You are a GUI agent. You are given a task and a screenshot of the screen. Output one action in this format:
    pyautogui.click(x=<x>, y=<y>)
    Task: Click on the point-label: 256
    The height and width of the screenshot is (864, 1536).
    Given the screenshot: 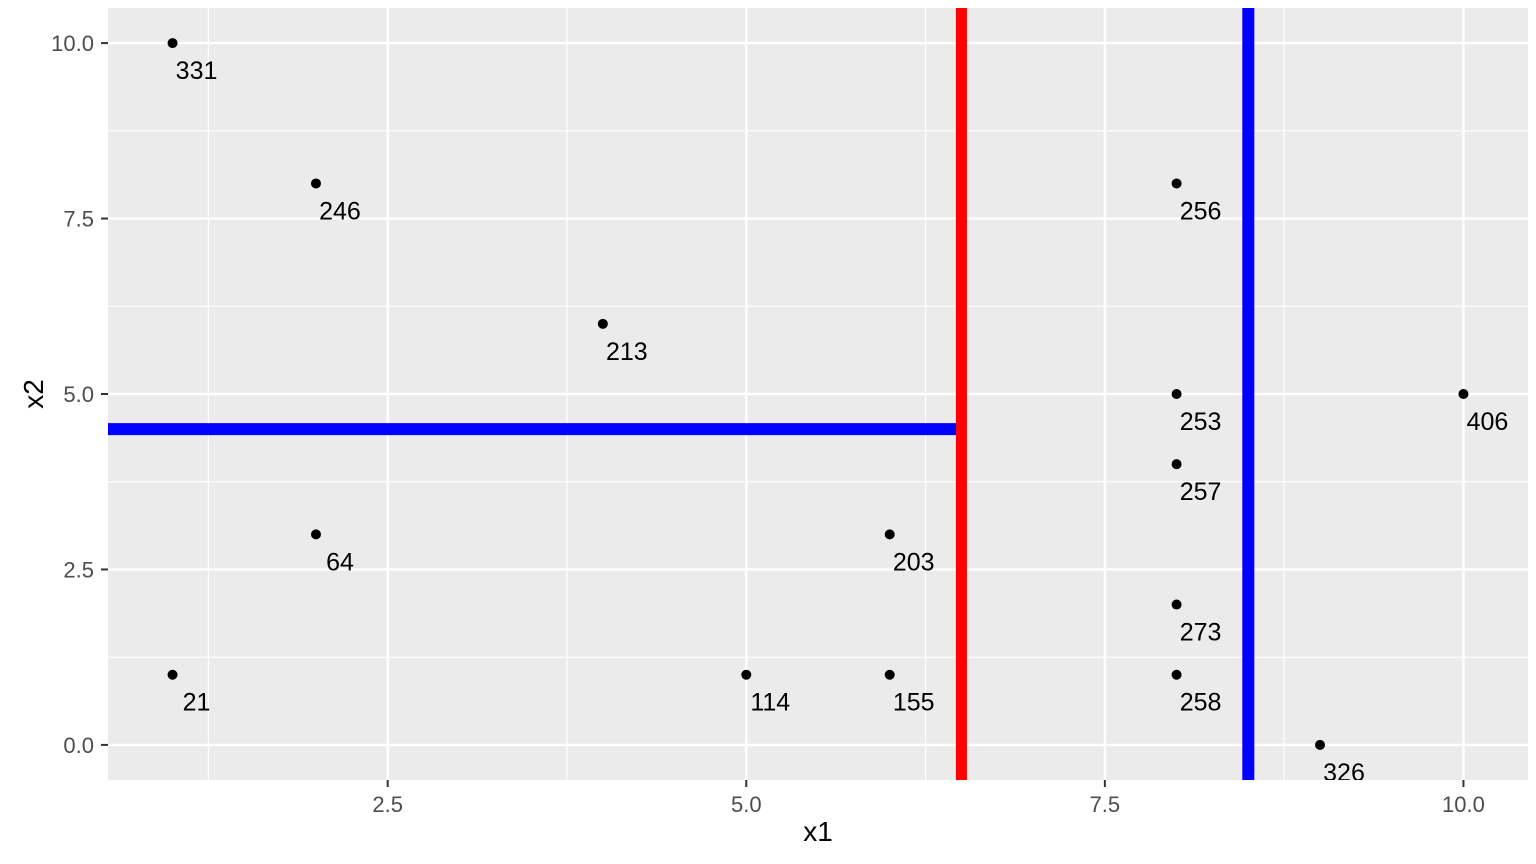 What is the action you would take?
    pyautogui.click(x=1201, y=211)
    